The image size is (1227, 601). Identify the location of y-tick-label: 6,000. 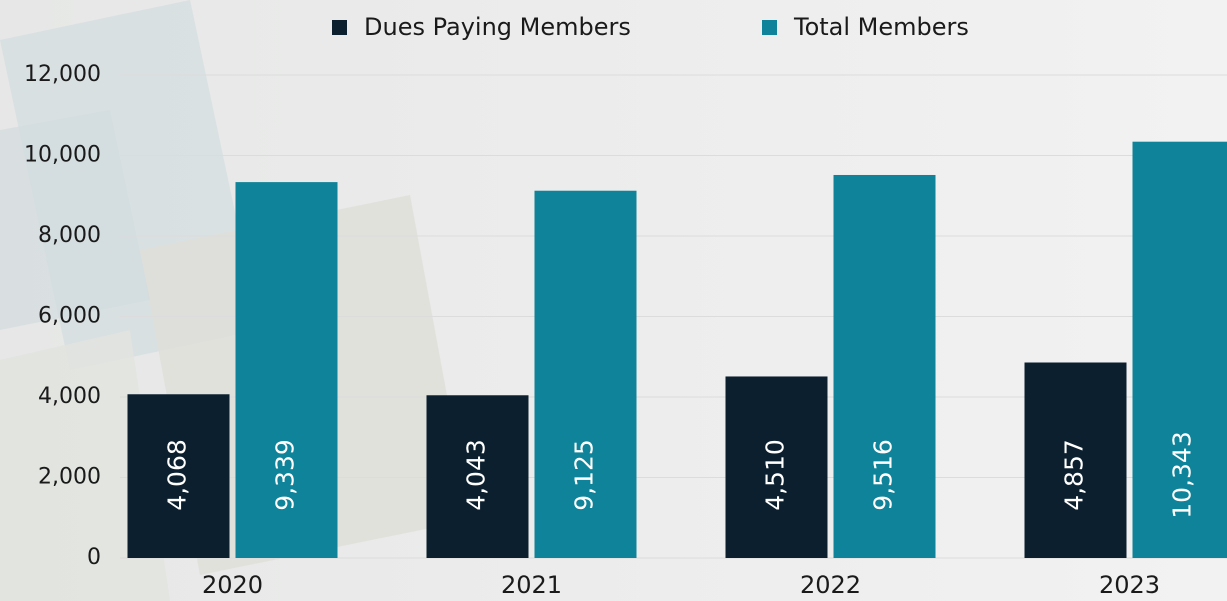
(69, 316).